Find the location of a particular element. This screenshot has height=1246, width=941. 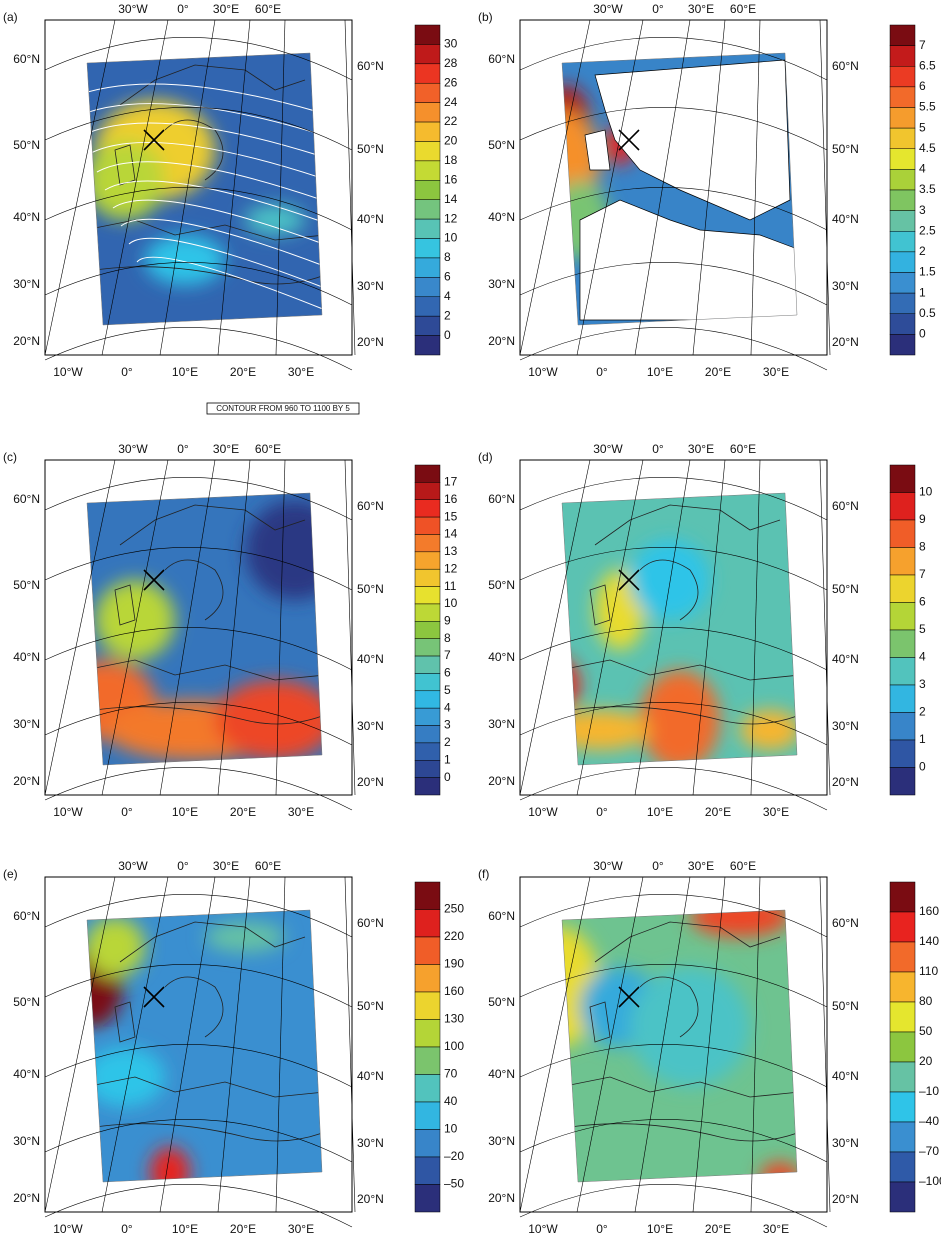

colorbar-label: 8 is located at coordinates (447, 638).